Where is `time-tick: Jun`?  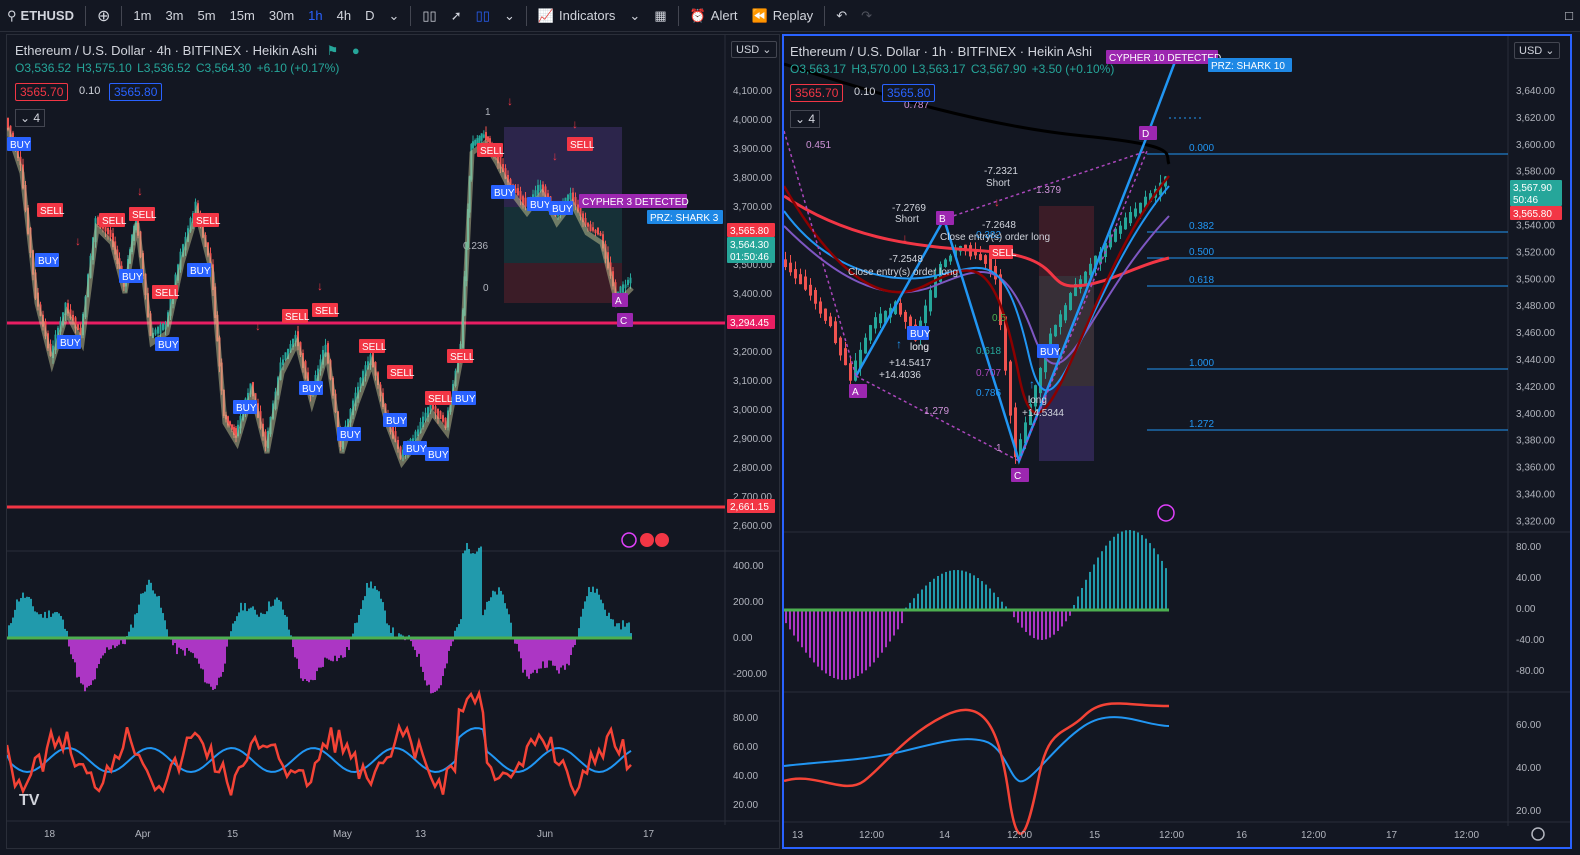 time-tick: Jun is located at coordinates (545, 834).